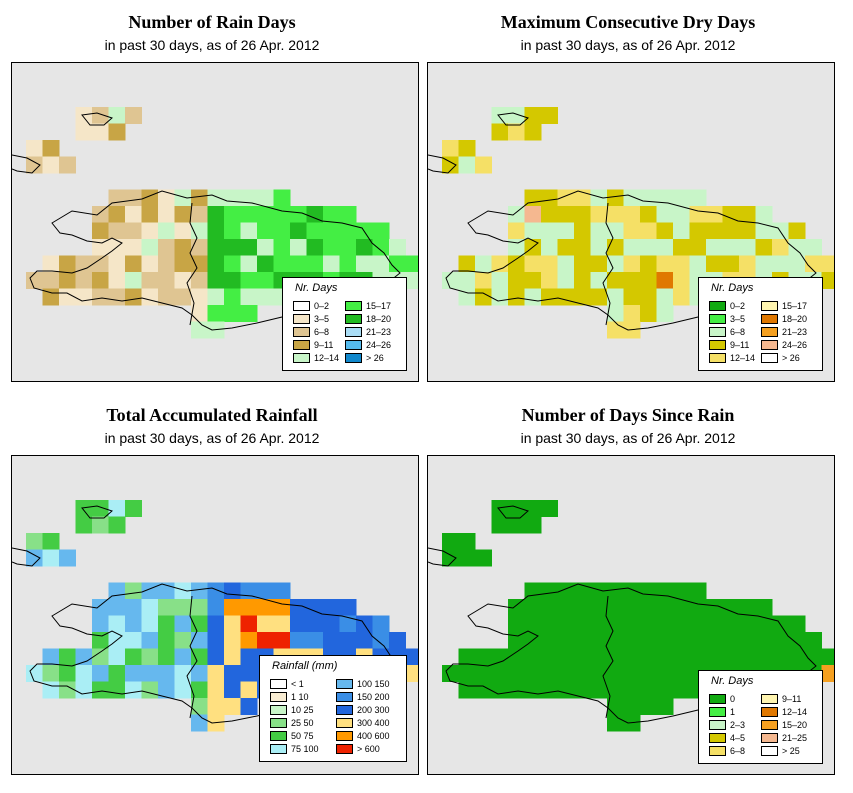 Image resolution: width=853 pixels, height=793 pixels. What do you see at coordinates (305, 666) in the screenshot?
I see `legend-title: Rainfall (mm)` at bounding box center [305, 666].